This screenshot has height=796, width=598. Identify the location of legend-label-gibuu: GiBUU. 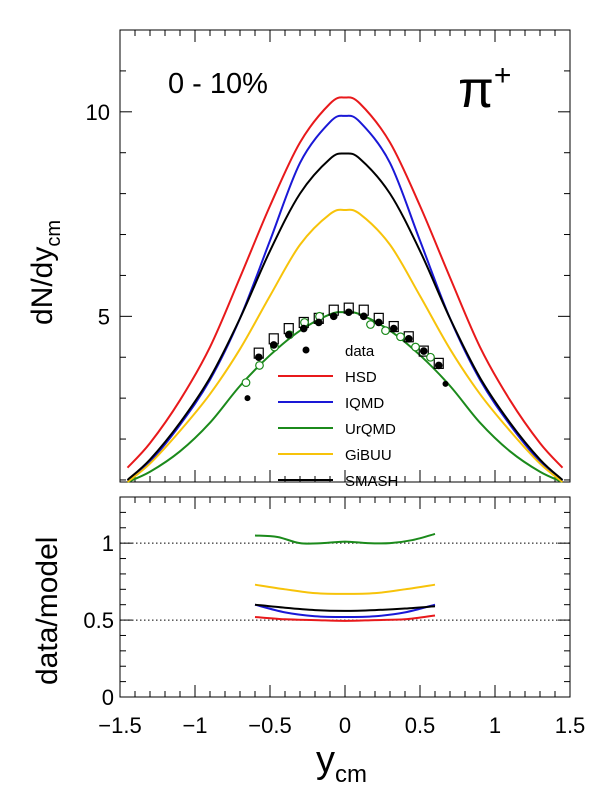
(368, 455).